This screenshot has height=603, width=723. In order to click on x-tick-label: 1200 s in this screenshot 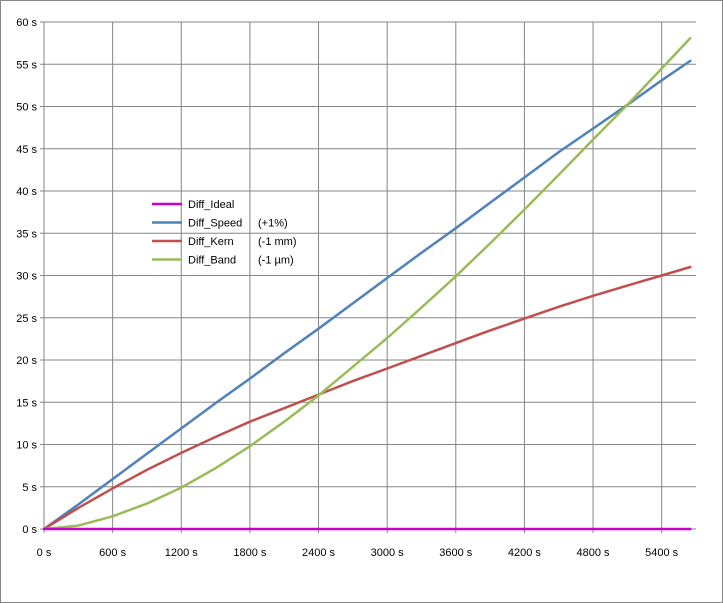, I will do `click(182, 553)`.